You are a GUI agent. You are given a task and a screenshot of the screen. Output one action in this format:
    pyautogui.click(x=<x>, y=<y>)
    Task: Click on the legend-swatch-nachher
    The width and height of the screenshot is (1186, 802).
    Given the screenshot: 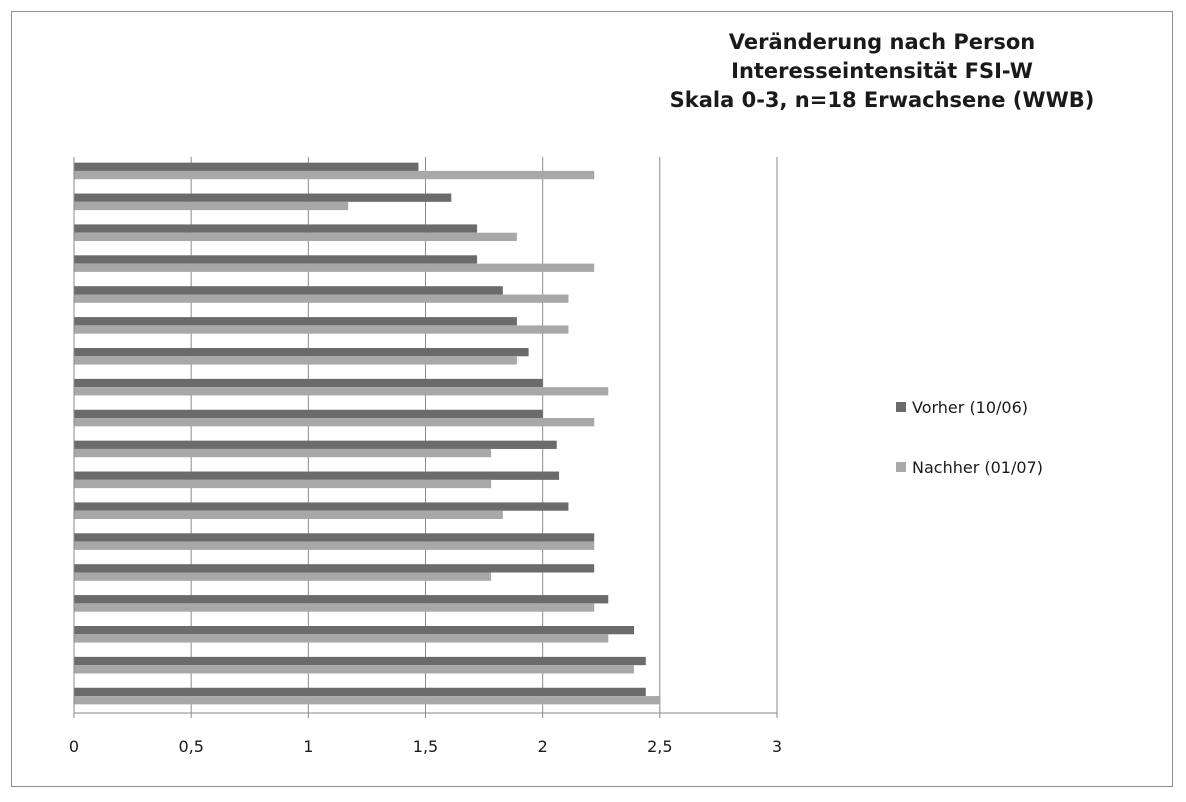 What is the action you would take?
    pyautogui.click(x=901, y=467)
    